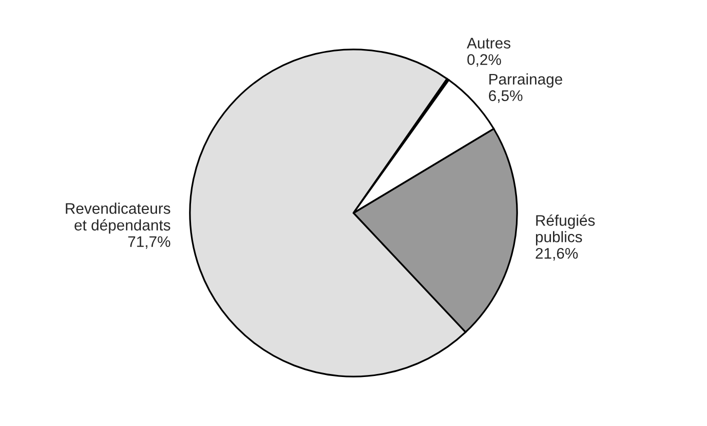 Image resolution: width=707 pixels, height=426 pixels. What do you see at coordinates (488, 43) in the screenshot?
I see `slice-label: Autres` at bounding box center [488, 43].